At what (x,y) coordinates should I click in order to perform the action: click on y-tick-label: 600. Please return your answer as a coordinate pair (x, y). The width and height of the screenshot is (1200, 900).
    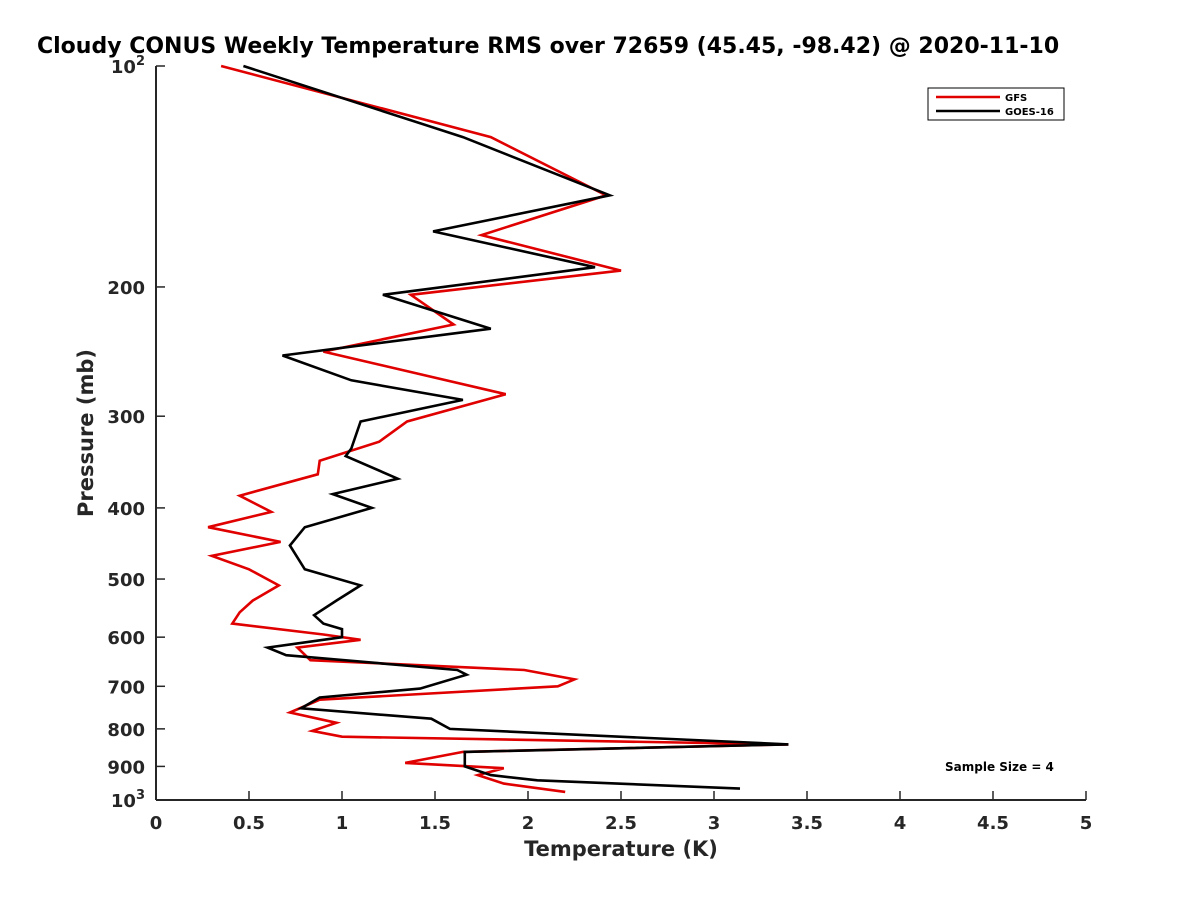
    Looking at the image, I should click on (126, 638).